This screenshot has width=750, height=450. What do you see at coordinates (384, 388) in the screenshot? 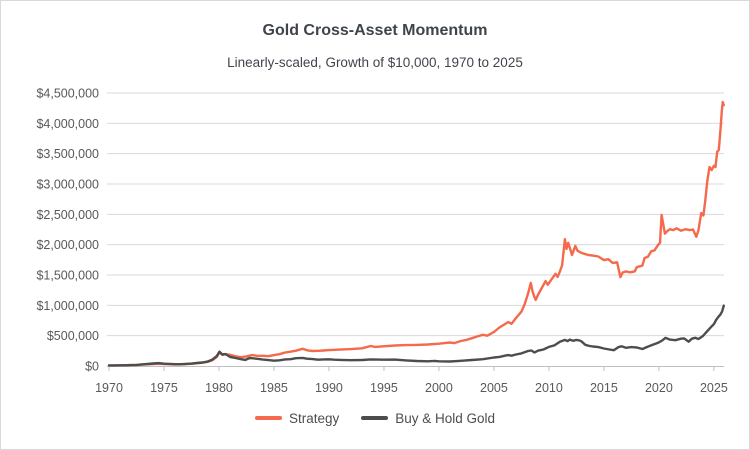
I see `x-tick-label: 1995` at bounding box center [384, 388].